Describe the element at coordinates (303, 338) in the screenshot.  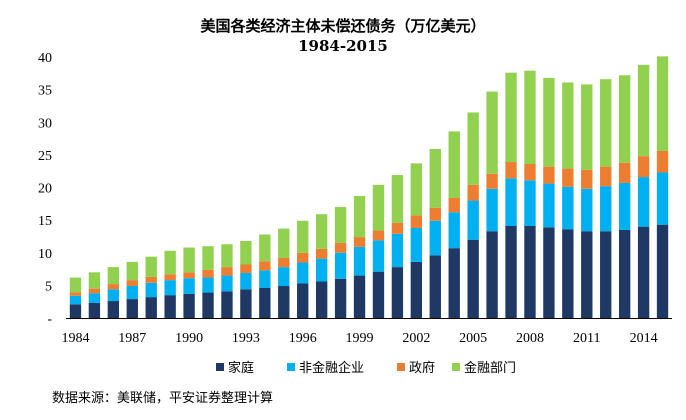
I see `x-tick-label: 1996` at that location.